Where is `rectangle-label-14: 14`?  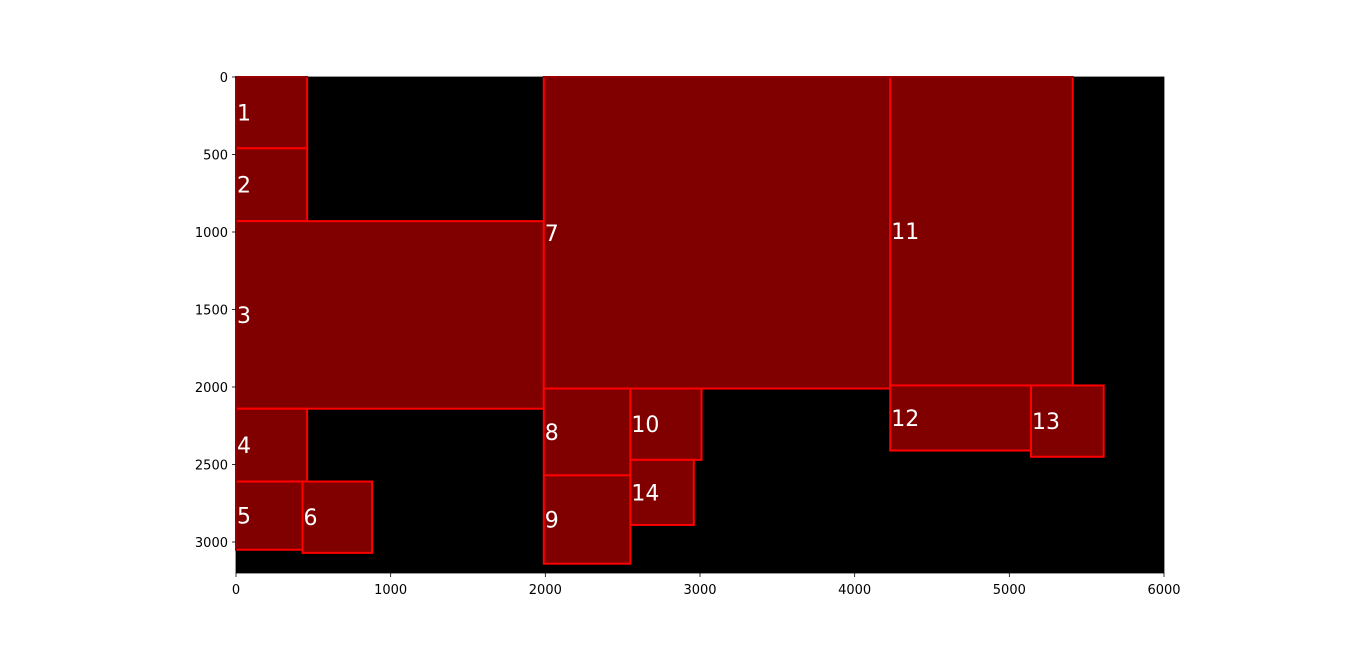 rectangle-label-14: 14 is located at coordinates (645, 493).